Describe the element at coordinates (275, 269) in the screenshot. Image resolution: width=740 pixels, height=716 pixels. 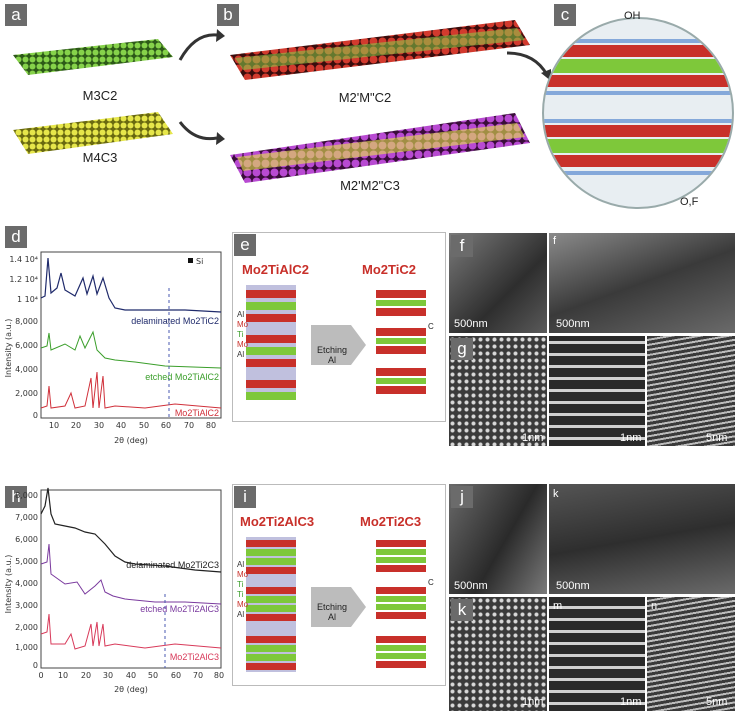
I see `panel-e-left-formula: Mo2TiAlC2` at that location.